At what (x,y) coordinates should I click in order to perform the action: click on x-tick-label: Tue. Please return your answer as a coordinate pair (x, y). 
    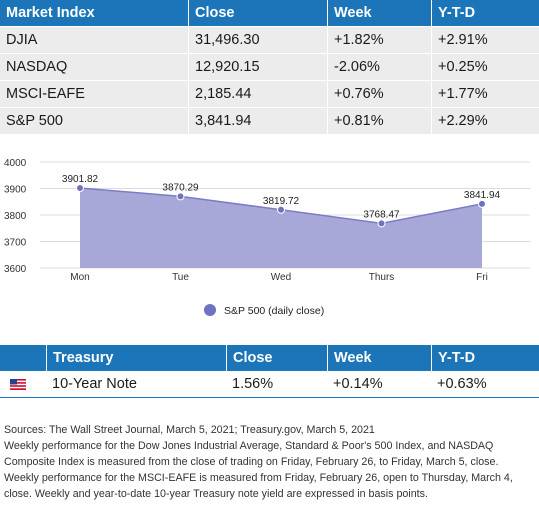
    Looking at the image, I should click on (180, 277).